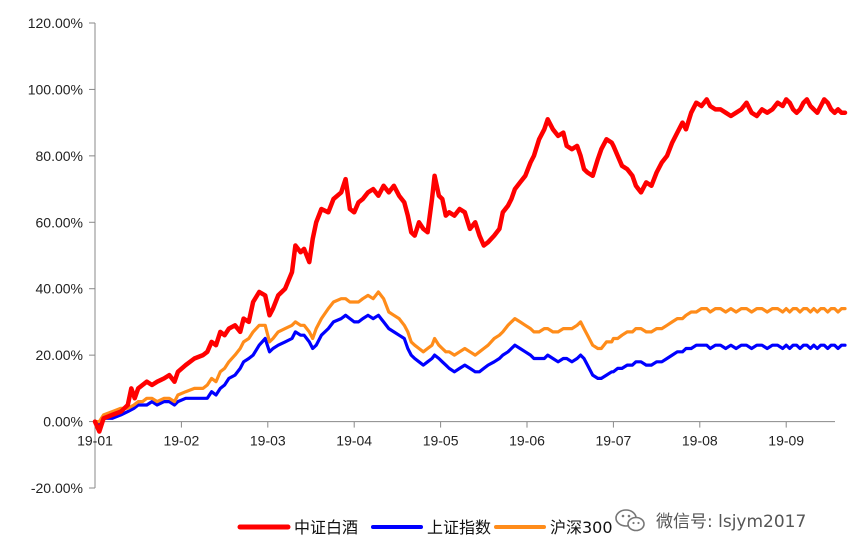 The image size is (861, 560). I want to click on x-tick-label: 19-09, so click(786, 441).